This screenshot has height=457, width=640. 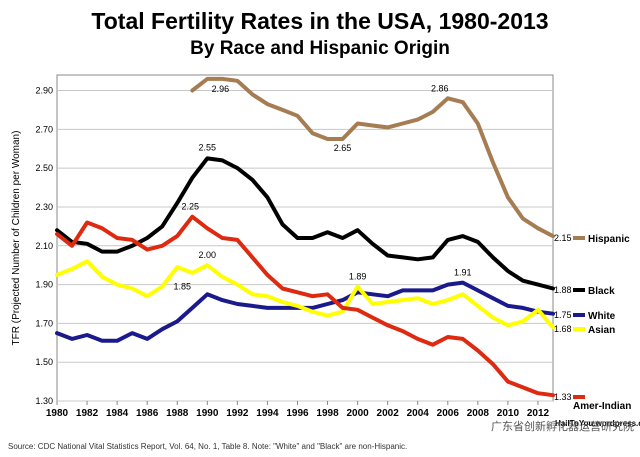 What do you see at coordinates (207, 413) in the screenshot?
I see `x-tick-label: 1990` at bounding box center [207, 413].